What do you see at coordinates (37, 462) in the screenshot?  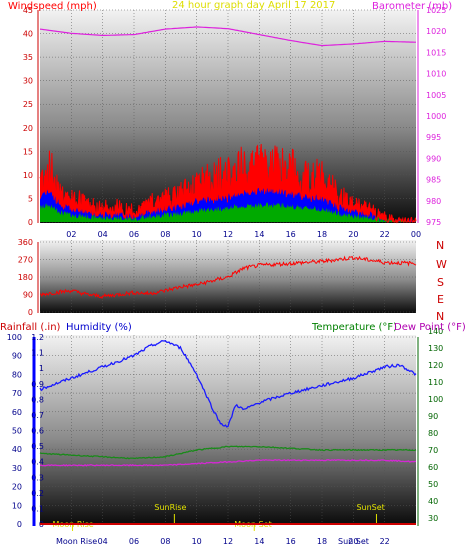 I see `rain-tick-label: 0.4` at bounding box center [37, 462].